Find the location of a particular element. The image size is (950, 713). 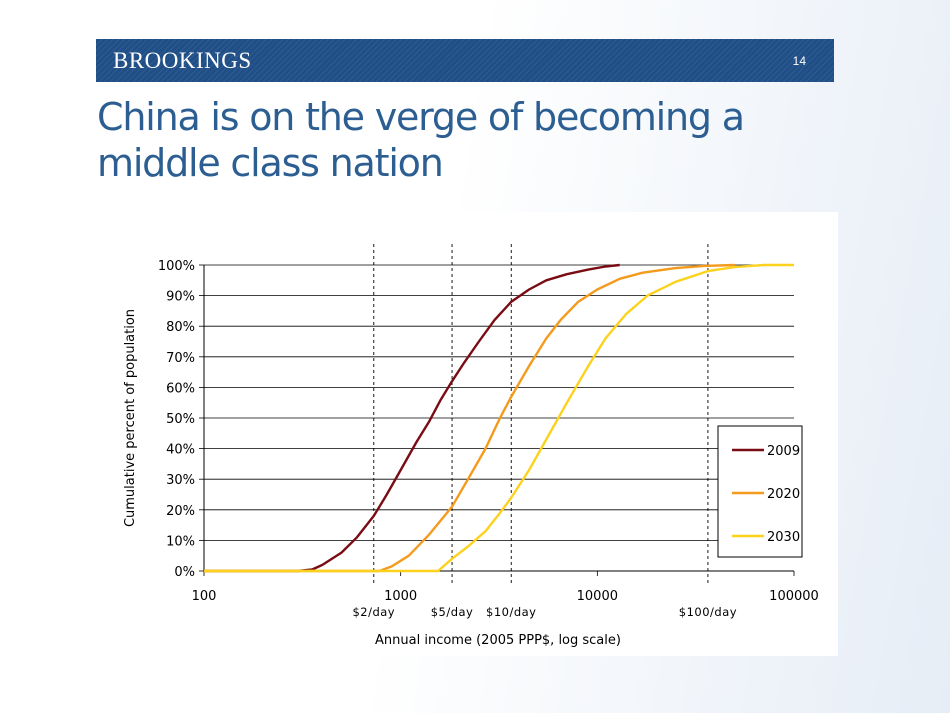

reference-line-label: $5/day is located at coordinates (452, 612).